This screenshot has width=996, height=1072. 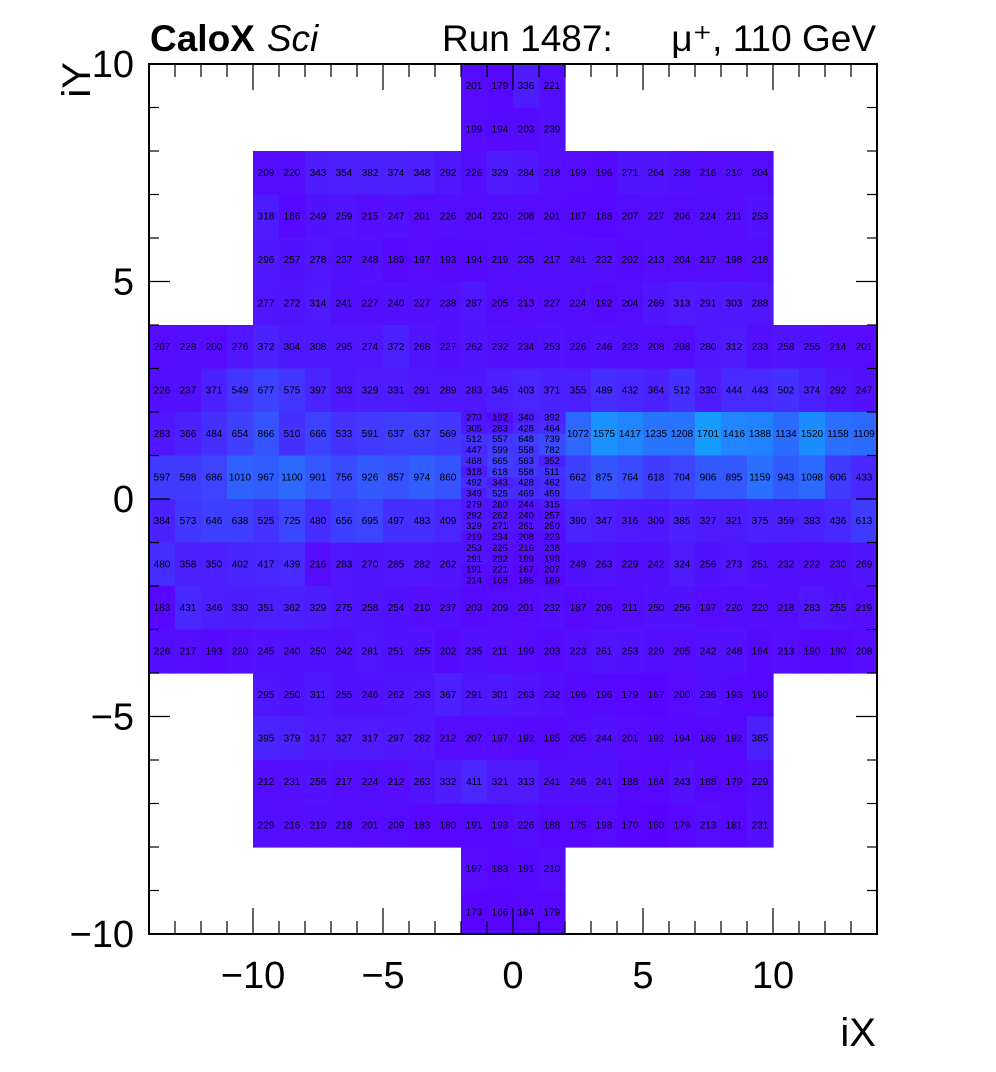 I want to click on cell-value-label: 277, so click(x=266, y=303).